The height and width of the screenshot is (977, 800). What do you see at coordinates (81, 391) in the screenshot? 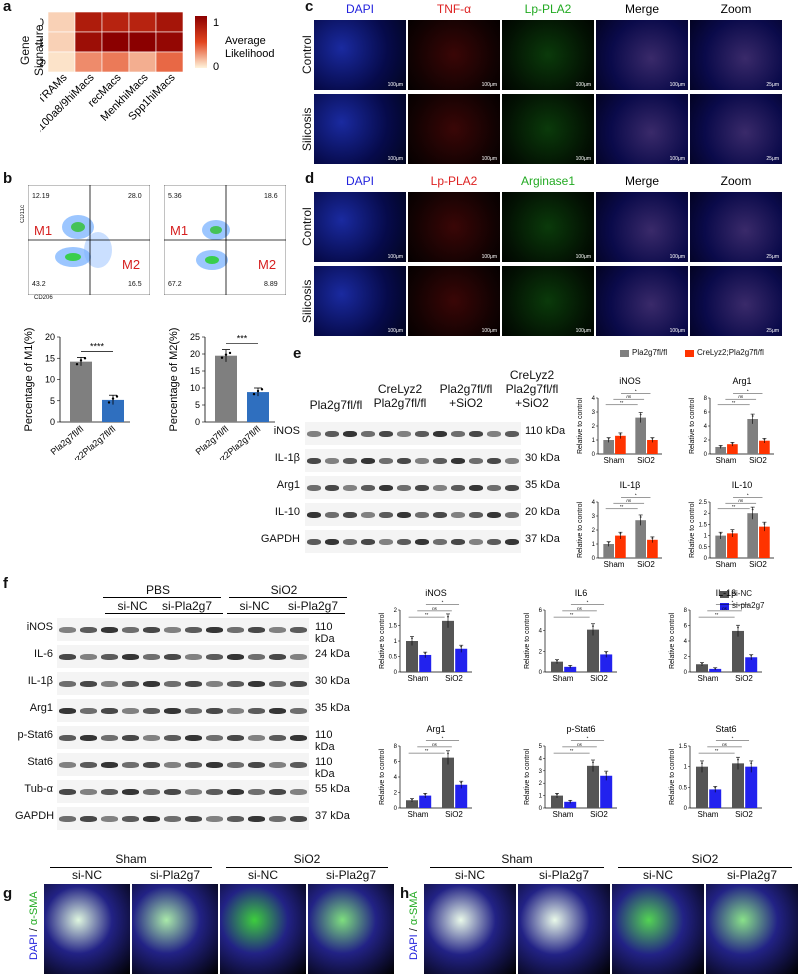
I see `b-bar` at bounding box center [81, 391].